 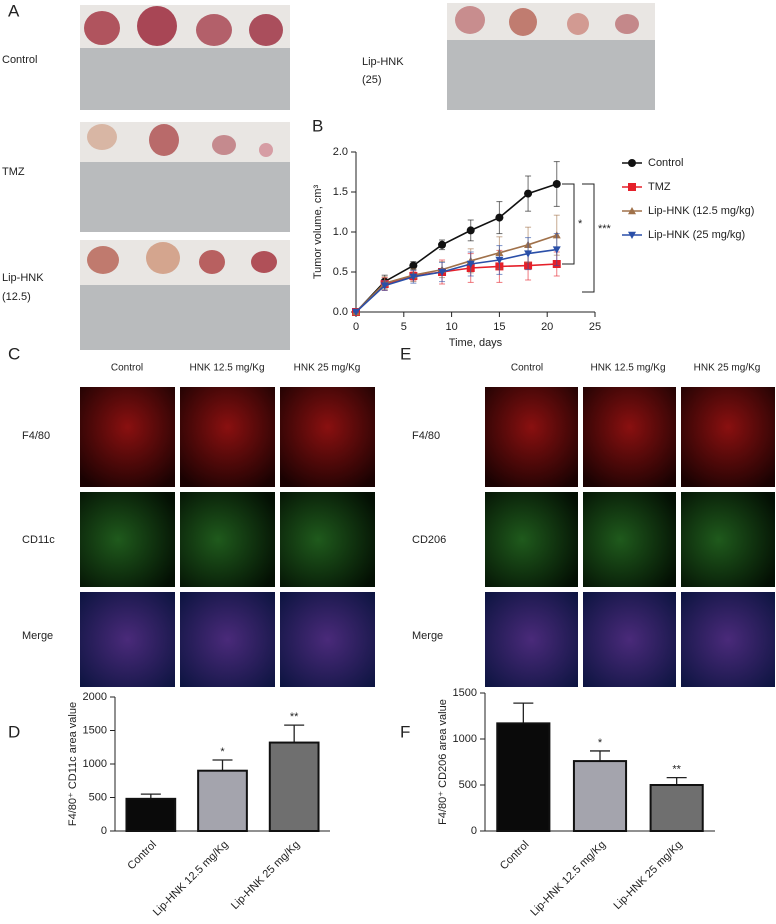 I want to click on panel-label: C, so click(x=14, y=353).